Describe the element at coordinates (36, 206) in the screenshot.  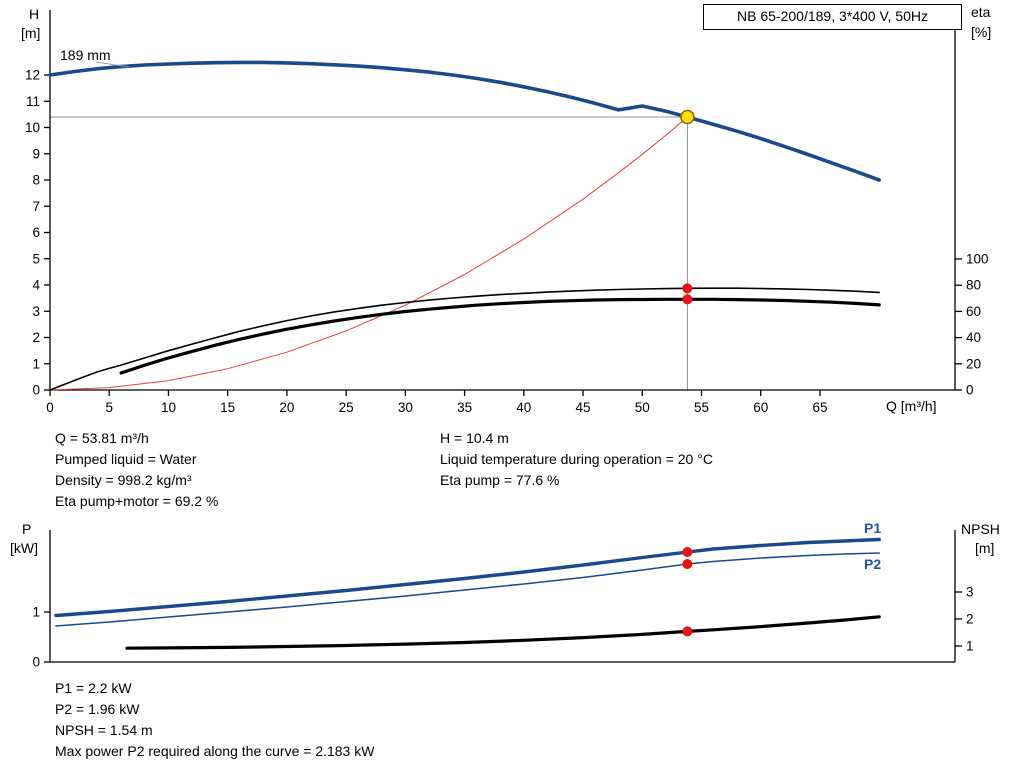
I see `left-tick-label: 7` at that location.